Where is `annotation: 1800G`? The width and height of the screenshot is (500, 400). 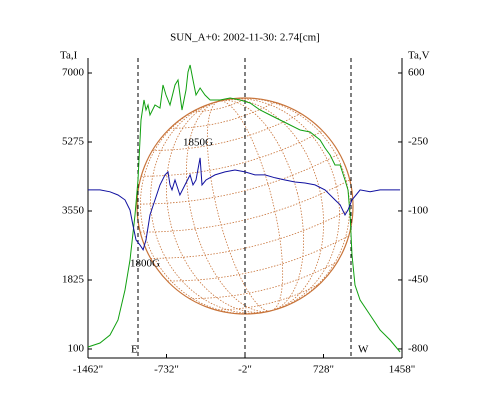 annotation: 1800G is located at coordinates (145, 264).